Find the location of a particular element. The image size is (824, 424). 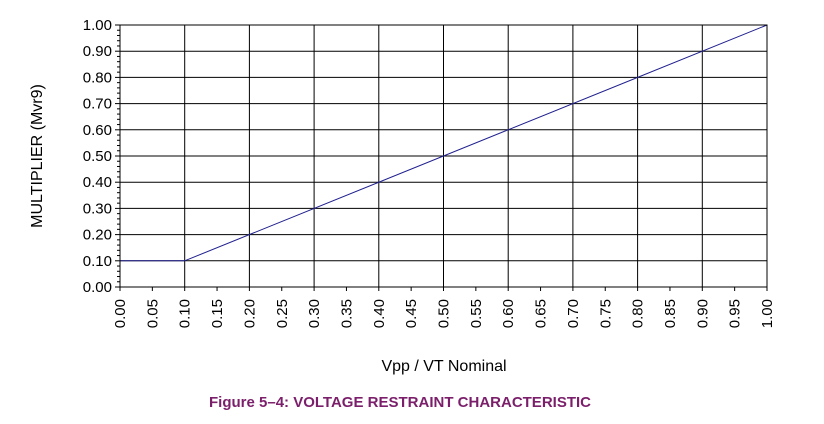

x-tick-label: 0.75 is located at coordinates (605, 313).